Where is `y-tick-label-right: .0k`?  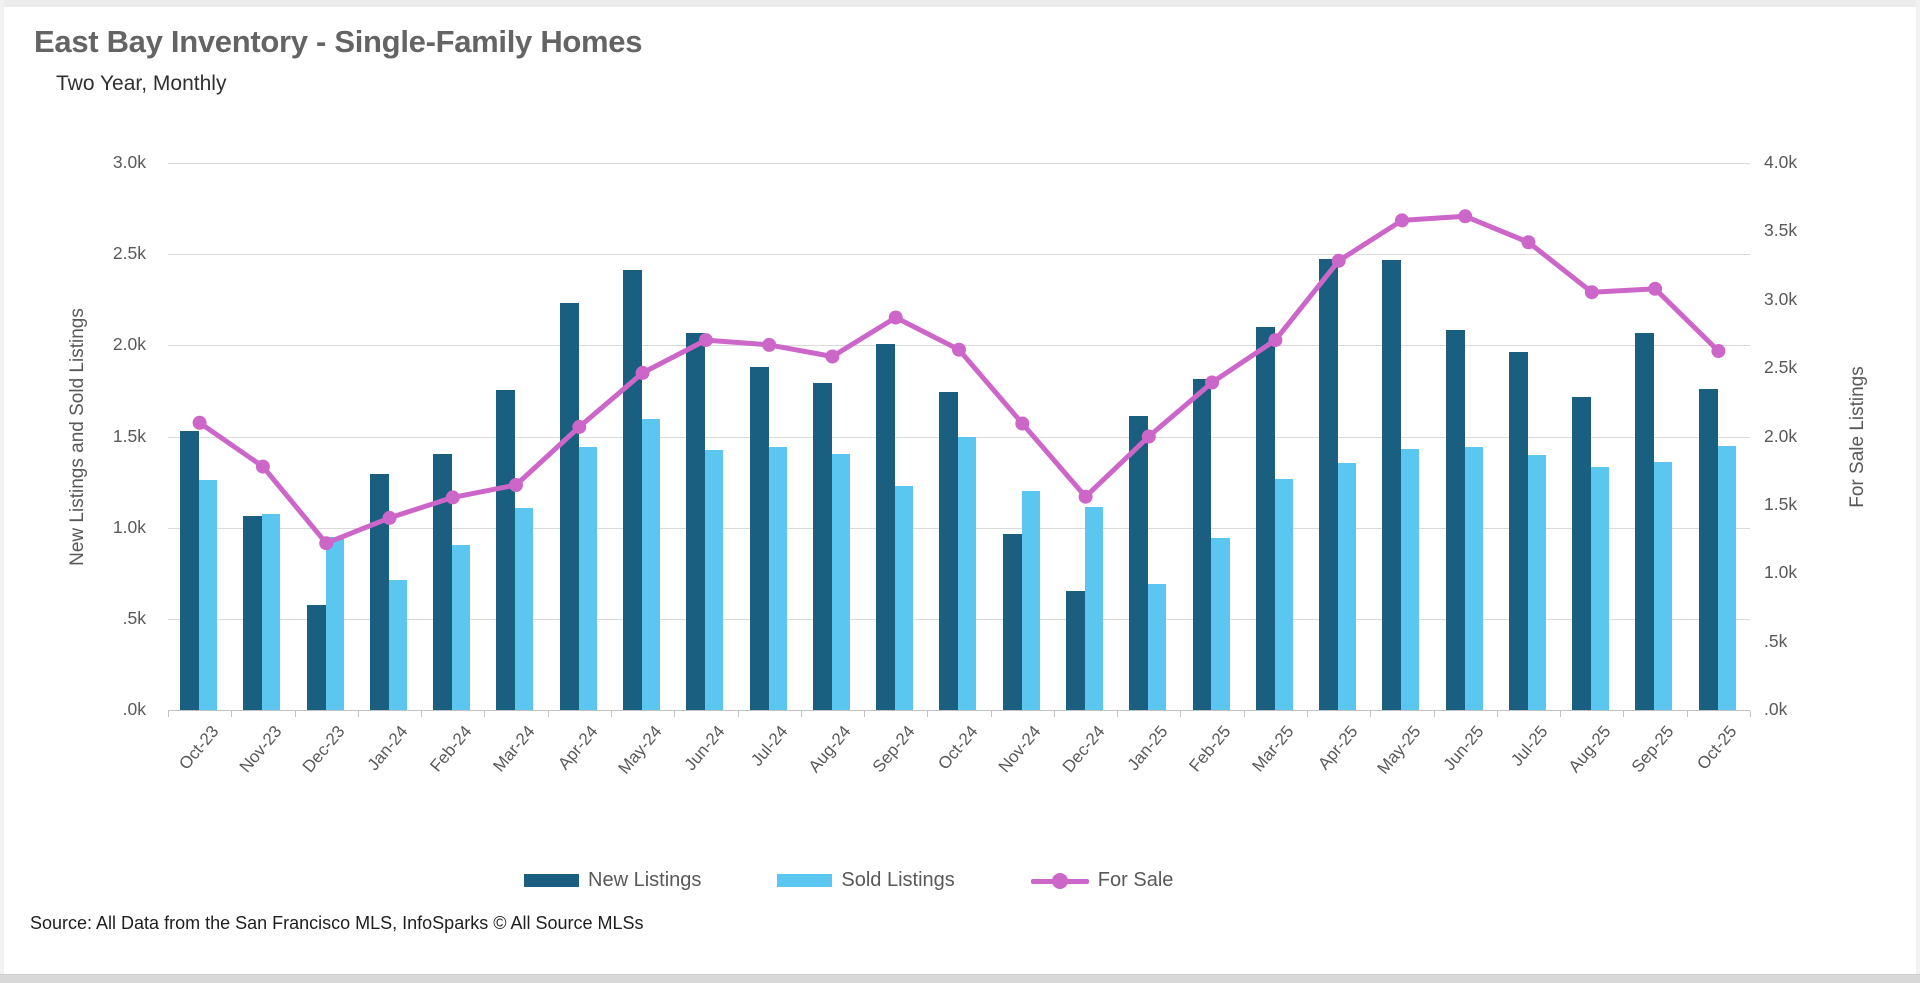
y-tick-label-right: .0k is located at coordinates (1776, 709).